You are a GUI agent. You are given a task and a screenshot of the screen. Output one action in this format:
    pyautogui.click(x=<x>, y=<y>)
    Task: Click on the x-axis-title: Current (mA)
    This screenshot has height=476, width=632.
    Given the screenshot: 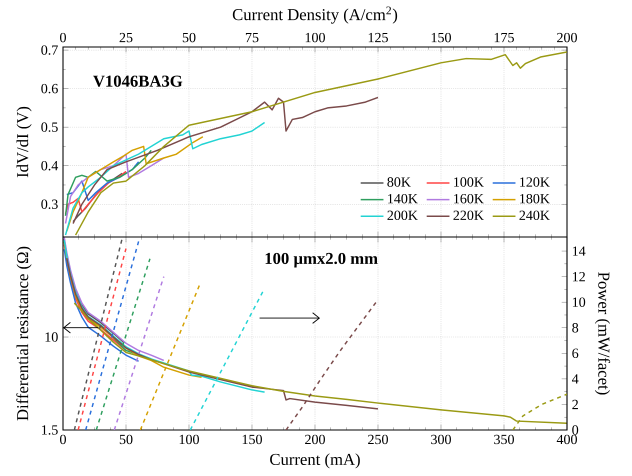 What is the action you would take?
    pyautogui.click(x=315, y=460)
    